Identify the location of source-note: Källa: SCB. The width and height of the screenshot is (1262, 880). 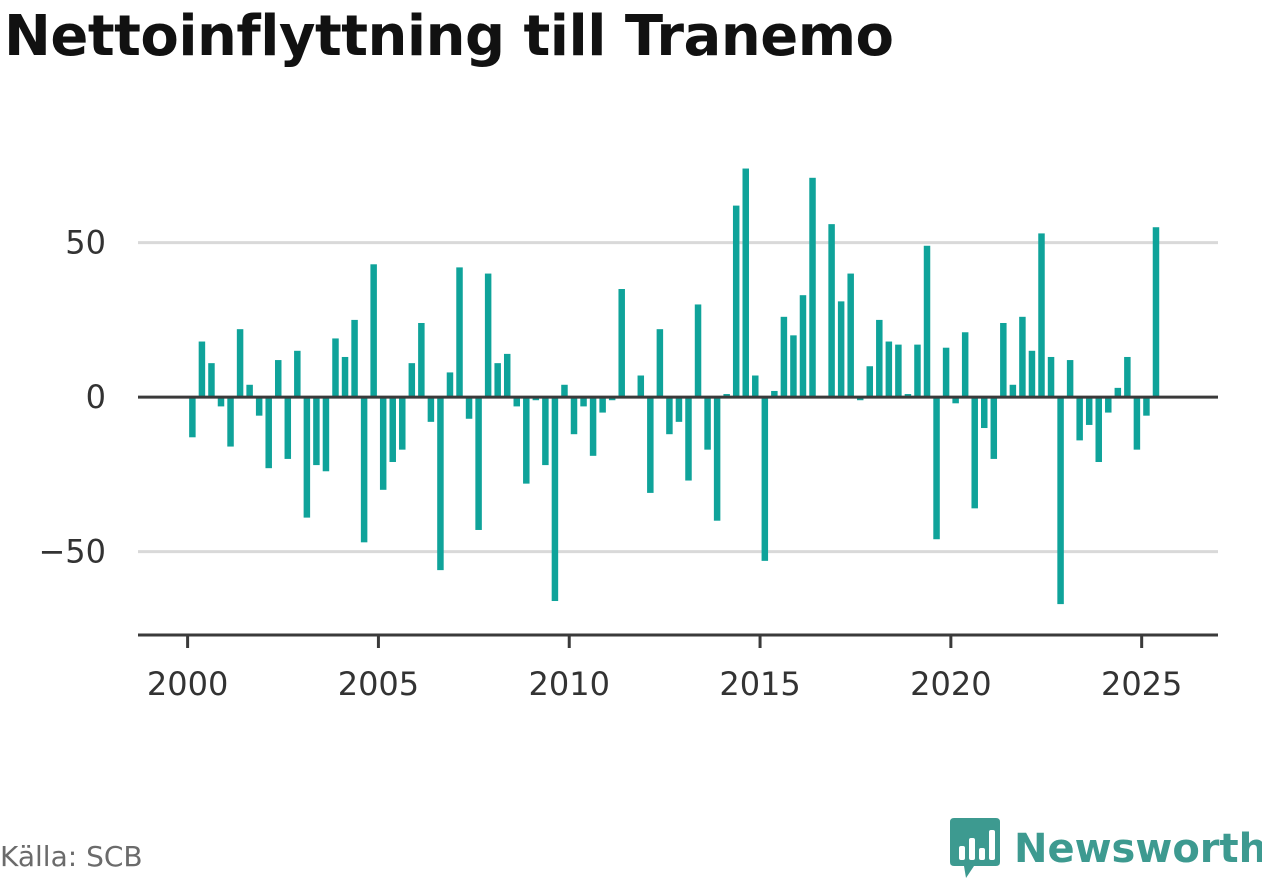
(71, 856).